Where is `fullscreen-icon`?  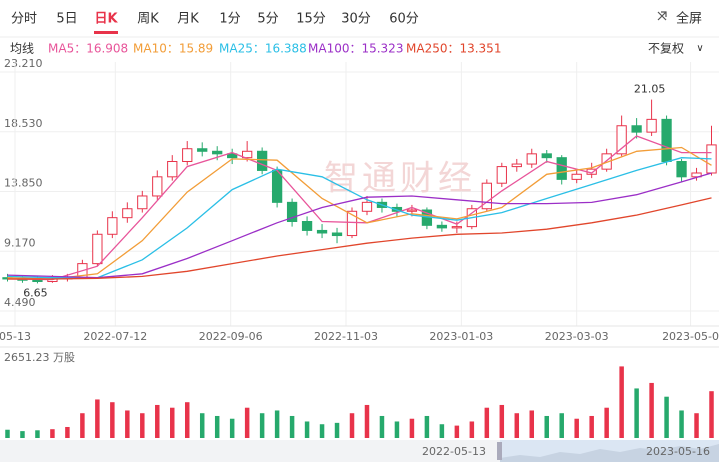 fullscreen-icon is located at coordinates (662, 16).